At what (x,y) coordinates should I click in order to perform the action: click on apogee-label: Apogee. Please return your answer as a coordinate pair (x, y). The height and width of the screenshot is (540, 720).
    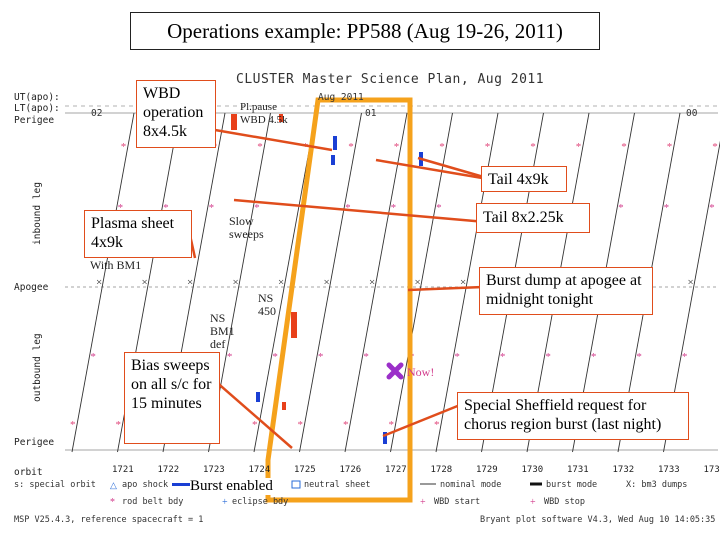
    Looking at the image, I should click on (31, 287).